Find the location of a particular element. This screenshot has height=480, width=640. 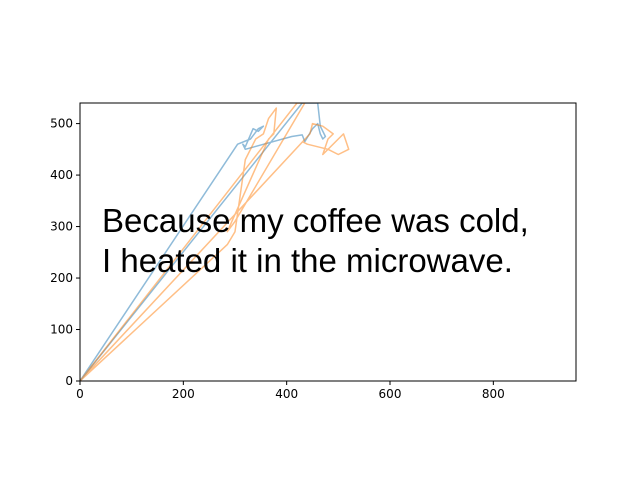

x-tick-label: 0 is located at coordinates (80, 394).